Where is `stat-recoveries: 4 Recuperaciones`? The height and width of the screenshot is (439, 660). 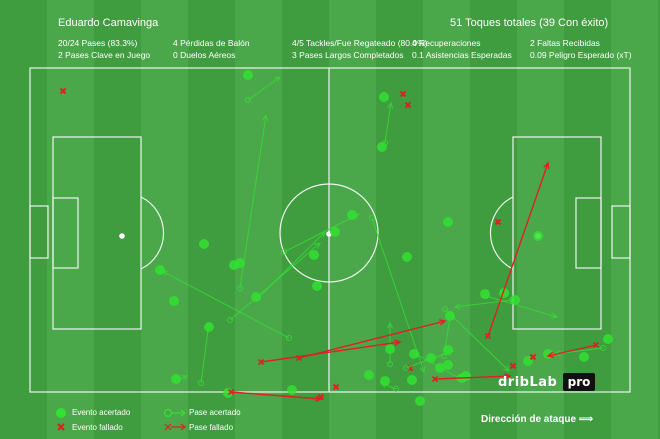 stat-recoveries: 4 Recuperaciones is located at coordinates (446, 43).